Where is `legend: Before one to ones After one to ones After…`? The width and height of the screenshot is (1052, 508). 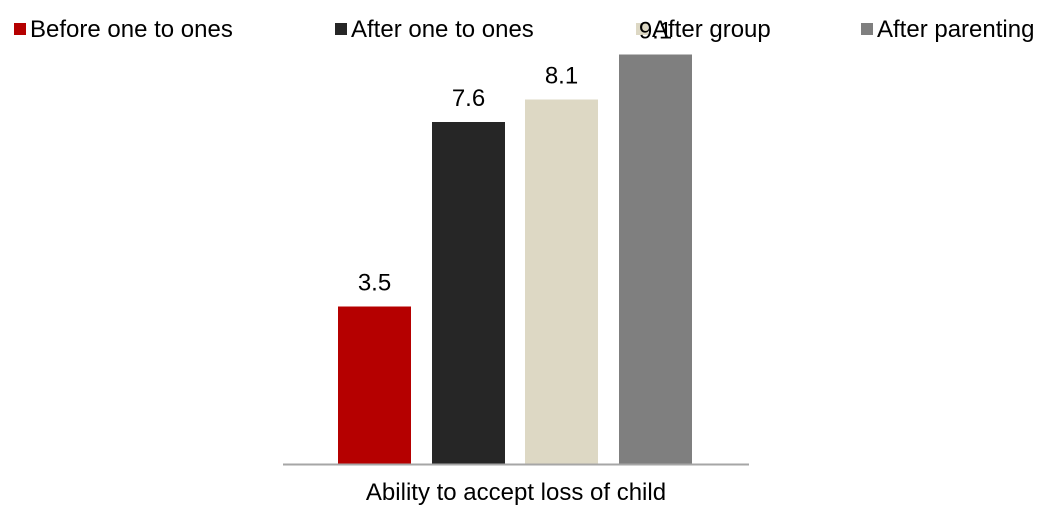 legend: Before one to ones After one to ones After… is located at coordinates (524, 29).